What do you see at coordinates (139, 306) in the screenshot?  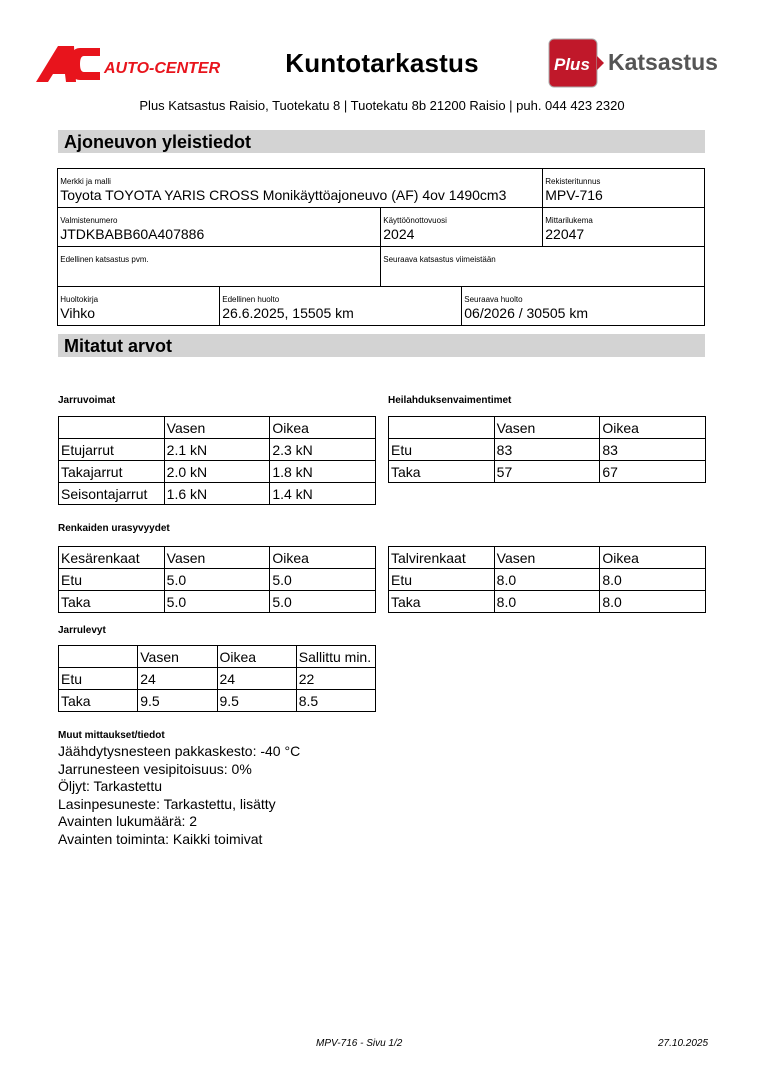 I see `service-book-field: Huoltokirja Vihko` at bounding box center [139, 306].